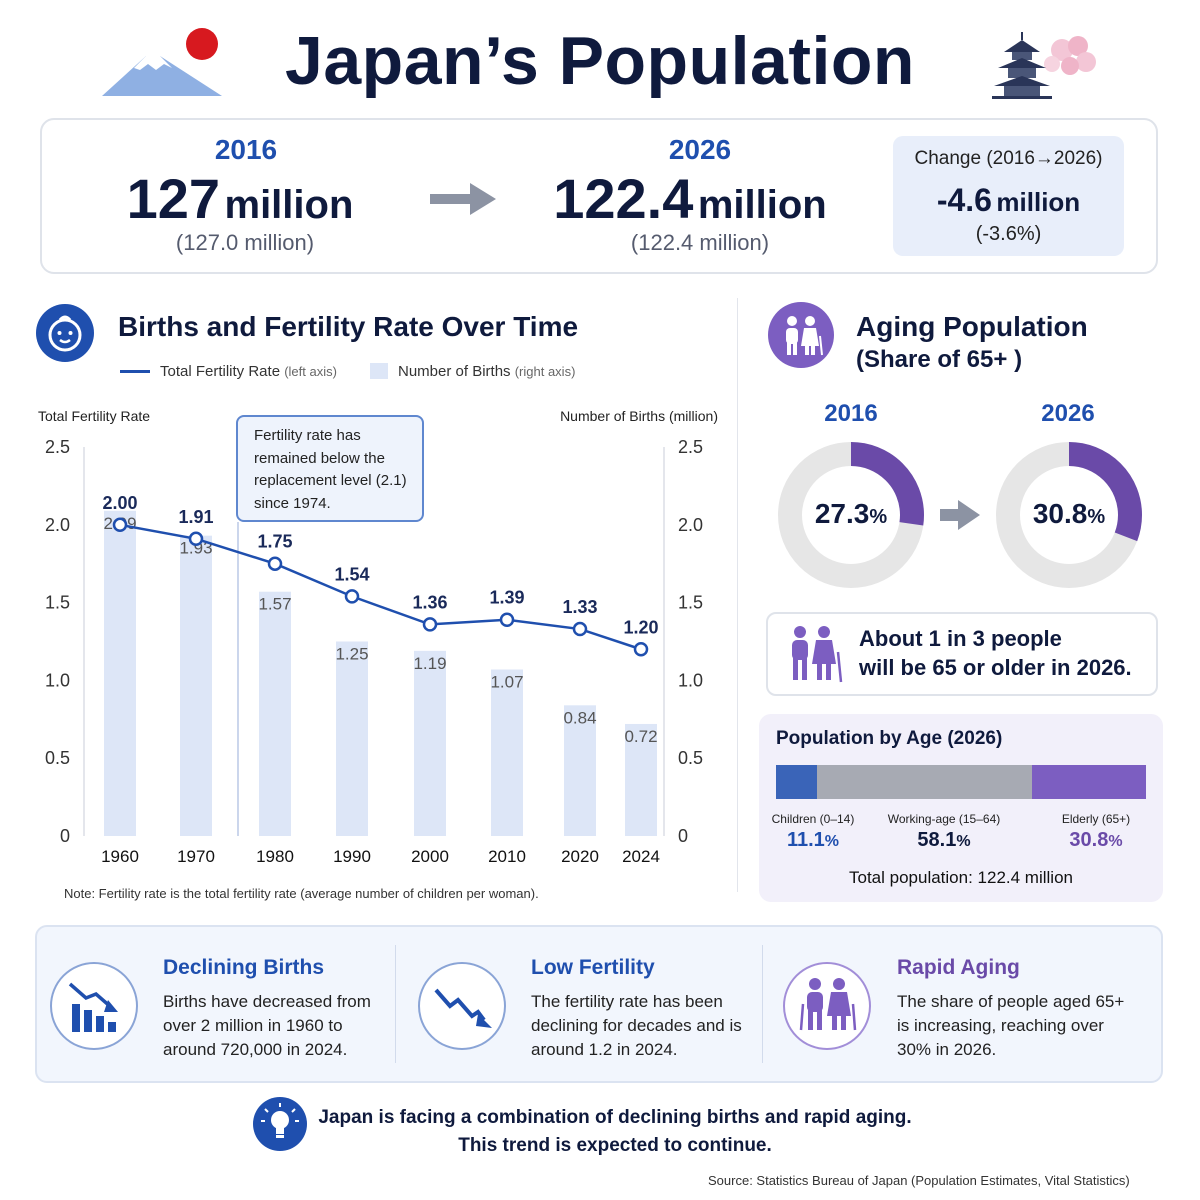 This screenshot has width=1200, height=1200. I want to click on callout-line-2: will be 65 or older in 2026., so click(995, 667).